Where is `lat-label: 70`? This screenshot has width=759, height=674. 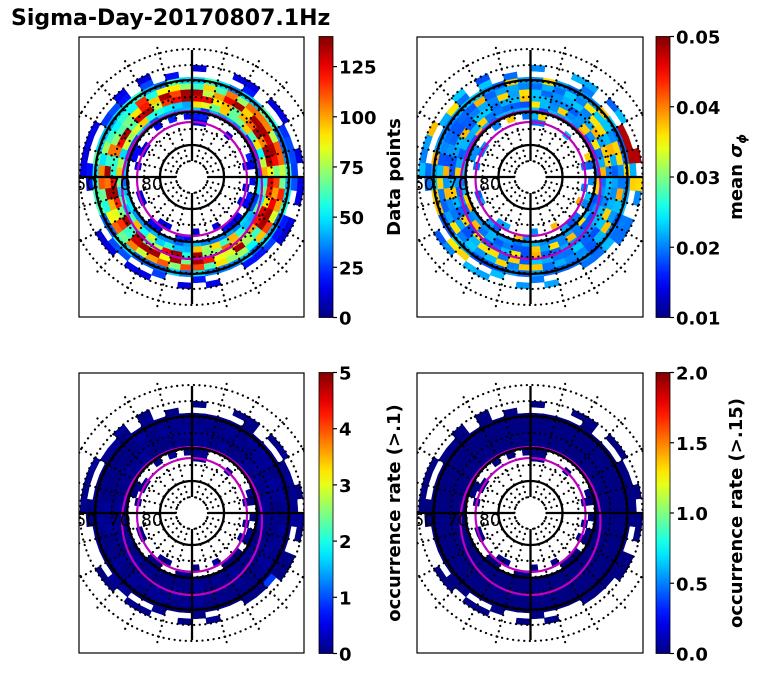 lat-label: 70 is located at coordinates (458, 185).